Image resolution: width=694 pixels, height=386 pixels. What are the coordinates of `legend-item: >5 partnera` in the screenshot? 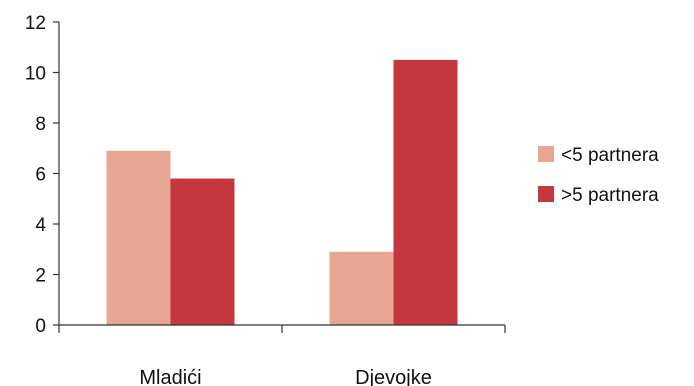 It's located at (598, 195).